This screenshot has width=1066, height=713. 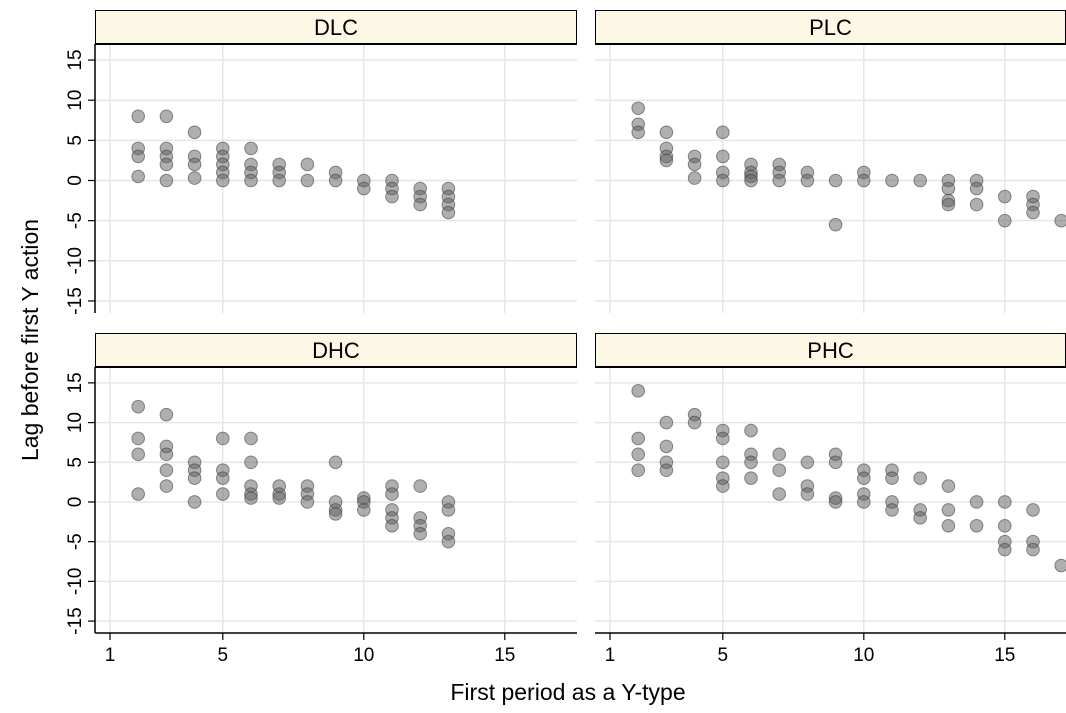 What do you see at coordinates (75, 100) in the screenshot?
I see `y-tick-label: 10` at bounding box center [75, 100].